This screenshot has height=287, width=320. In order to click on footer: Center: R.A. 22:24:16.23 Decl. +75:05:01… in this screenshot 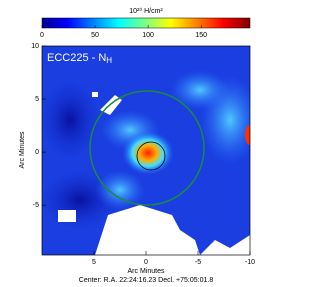, I will do `click(146, 280)`.